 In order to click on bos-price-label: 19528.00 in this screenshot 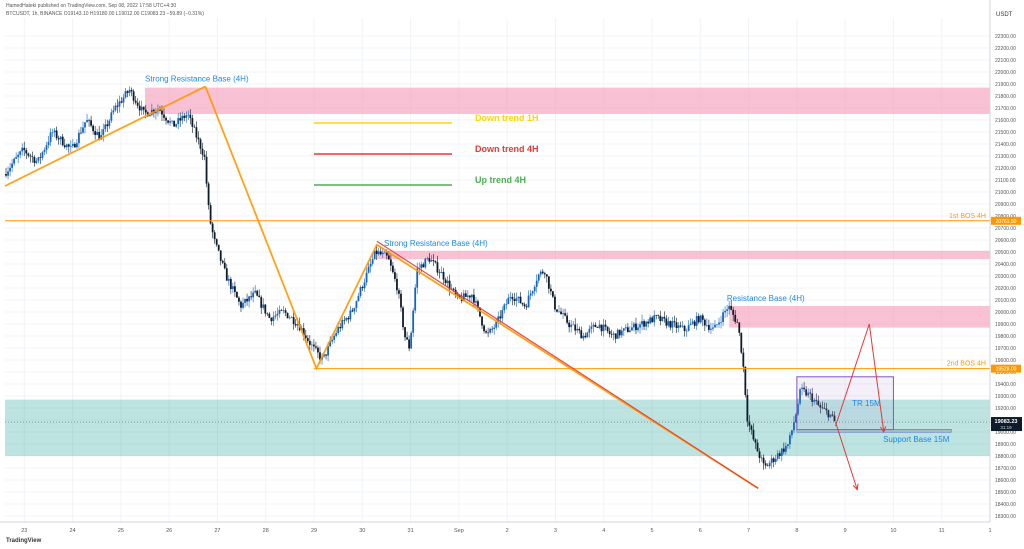, I will do `click(1006, 370)`.